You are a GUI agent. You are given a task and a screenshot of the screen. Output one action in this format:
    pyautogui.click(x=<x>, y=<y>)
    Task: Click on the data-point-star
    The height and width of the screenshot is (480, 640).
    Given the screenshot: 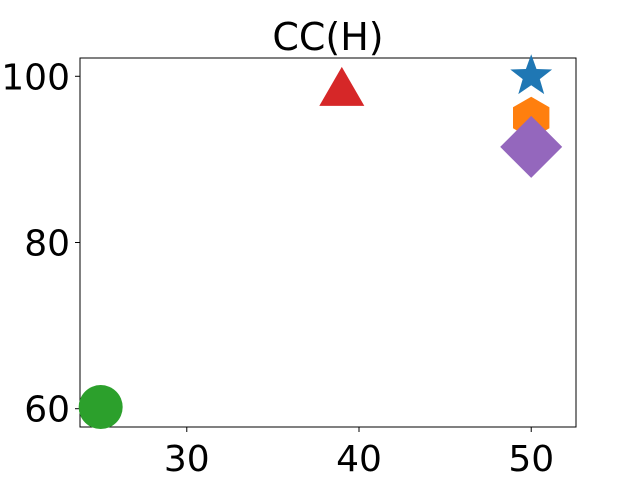 What is the action you would take?
    pyautogui.click(x=531, y=74)
    